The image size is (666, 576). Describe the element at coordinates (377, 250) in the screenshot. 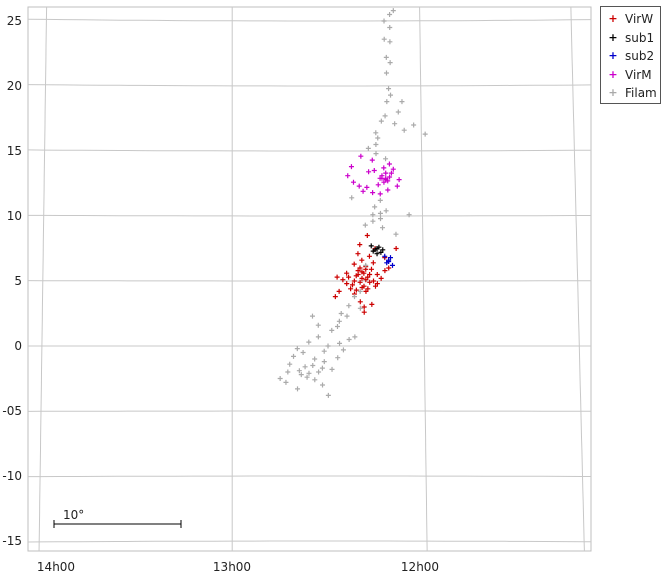

I see `series-sub1` at that location.